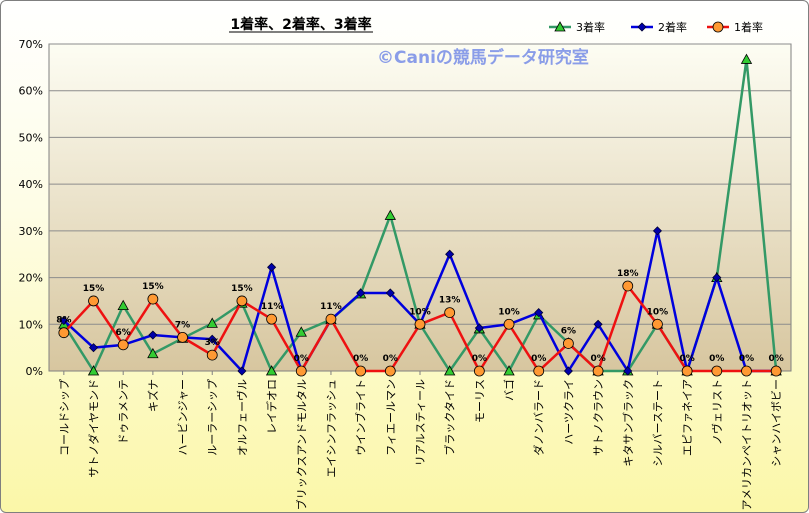 This screenshot has height=513, width=809. I want to click on y-axis-ticks: 0% 10% 20% 30% 40% 50% 60% 70%, so click(31, 208).